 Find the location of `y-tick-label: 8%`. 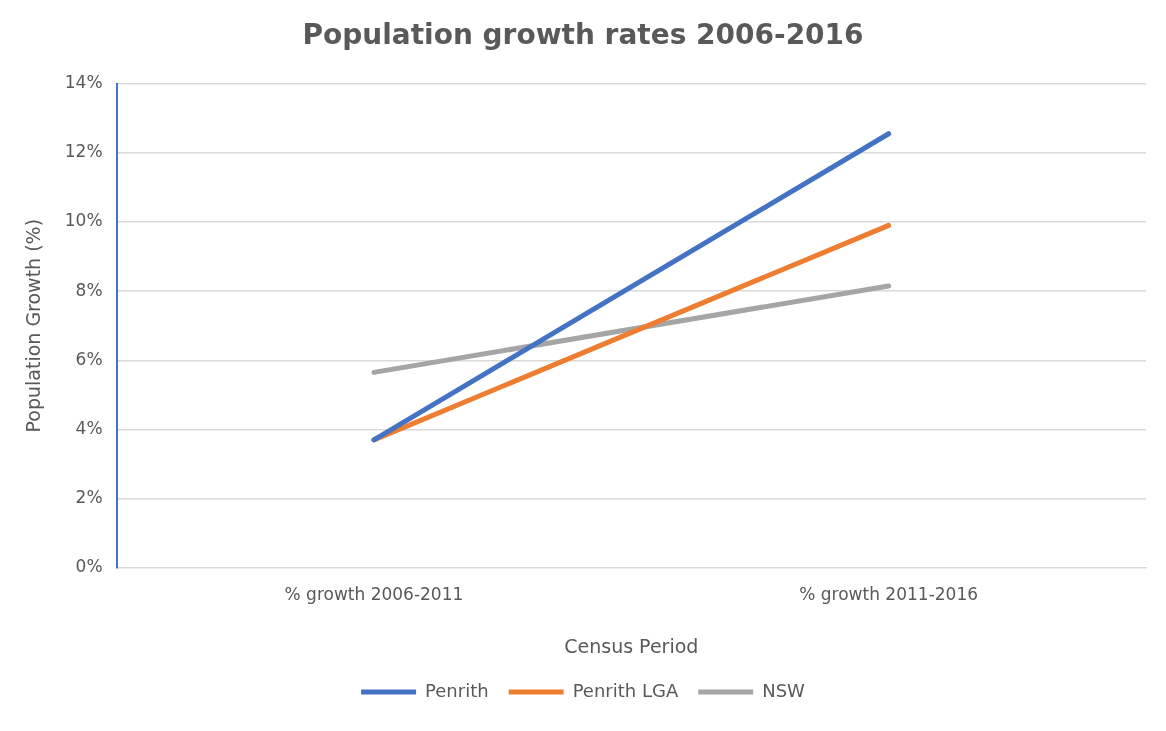

y-tick-label: 8% is located at coordinates (89, 289).